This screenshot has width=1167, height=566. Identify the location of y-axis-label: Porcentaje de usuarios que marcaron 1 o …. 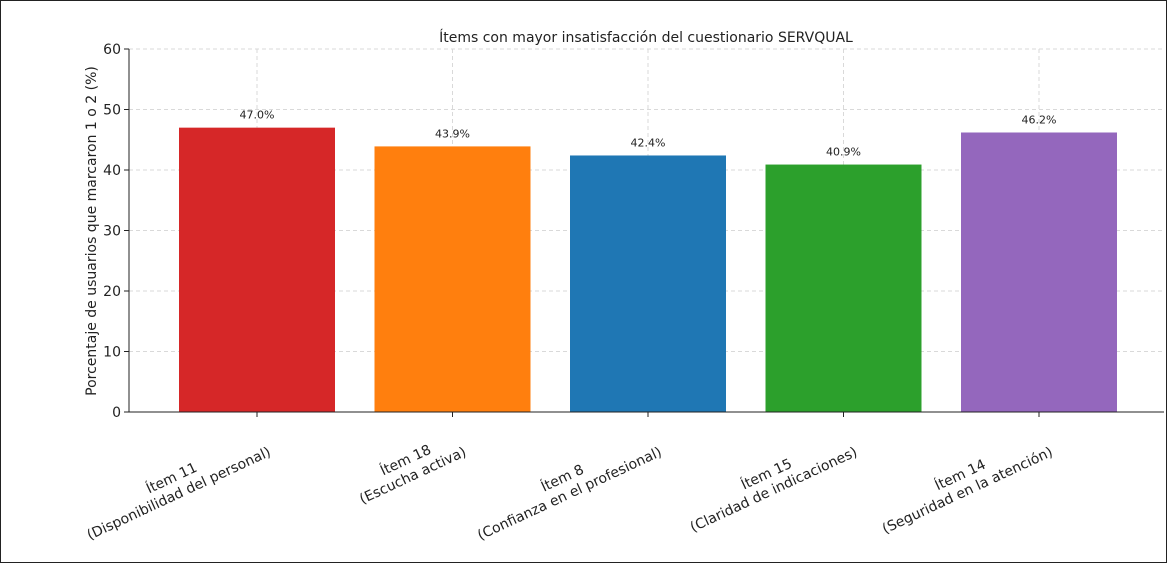
(92, 231).